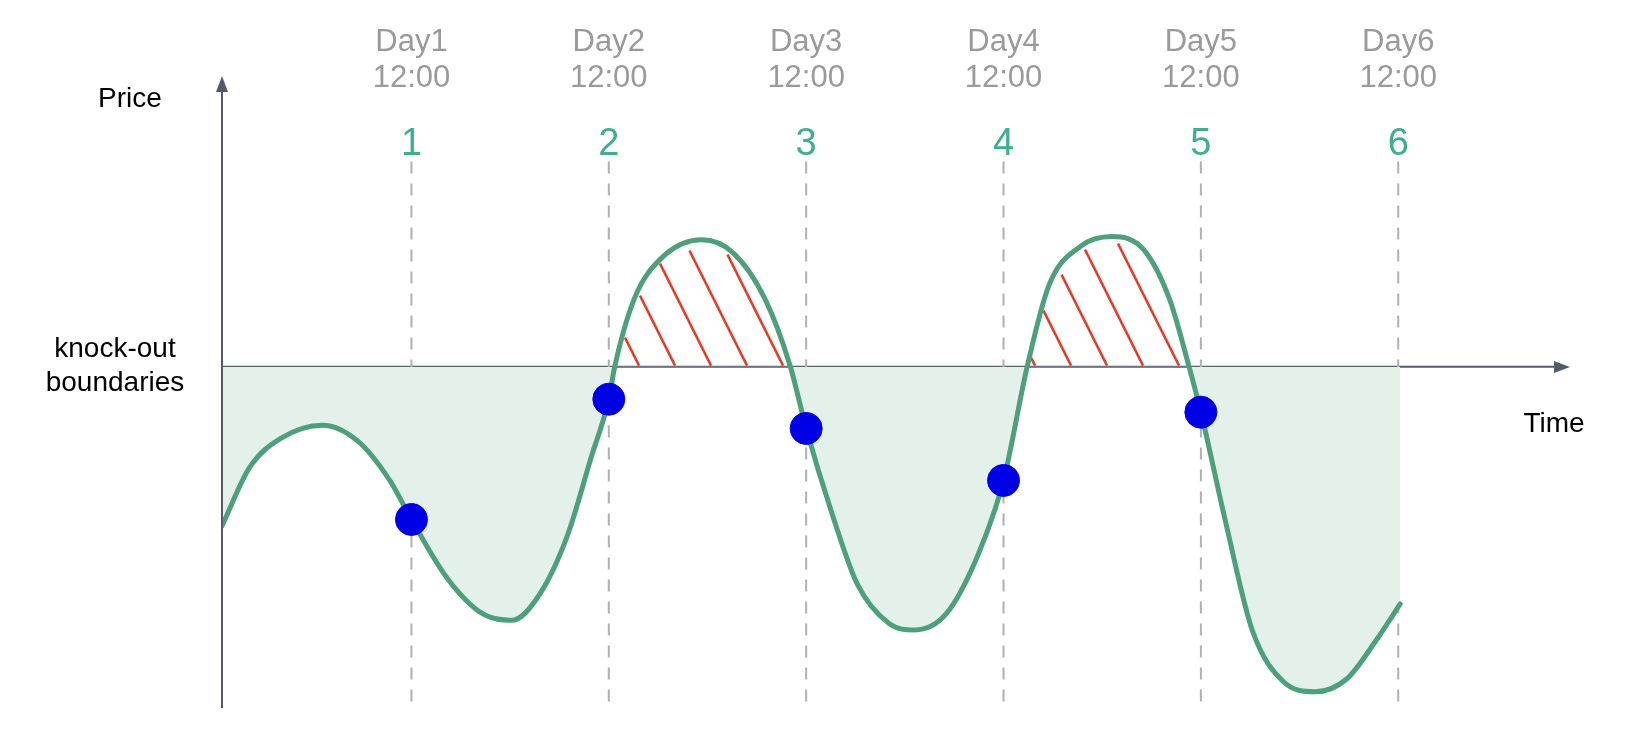 The image size is (1630, 736). I want to click on ref-line-label: knock-out boundaries, so click(115, 365).